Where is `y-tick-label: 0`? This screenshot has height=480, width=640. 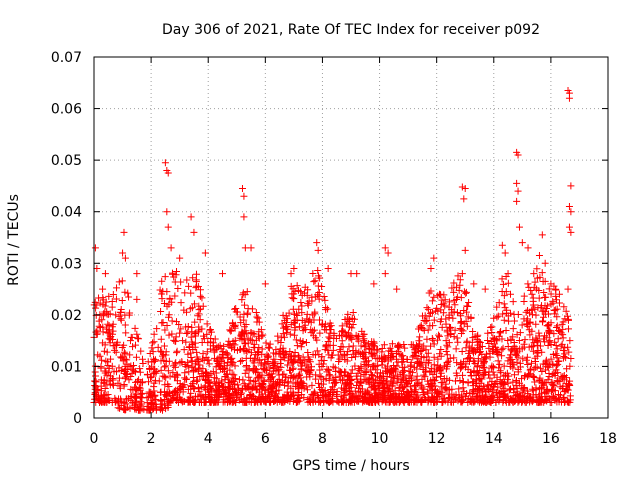
y-tick-label: 0 is located at coordinates (77, 419).